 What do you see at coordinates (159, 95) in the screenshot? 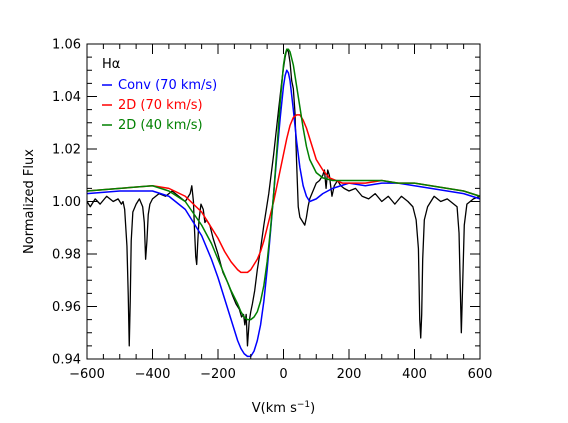
I see `legend: Hα Conv (70 km/s) 2D (70 km/s) 2D (40 km/s)` at bounding box center [159, 95].